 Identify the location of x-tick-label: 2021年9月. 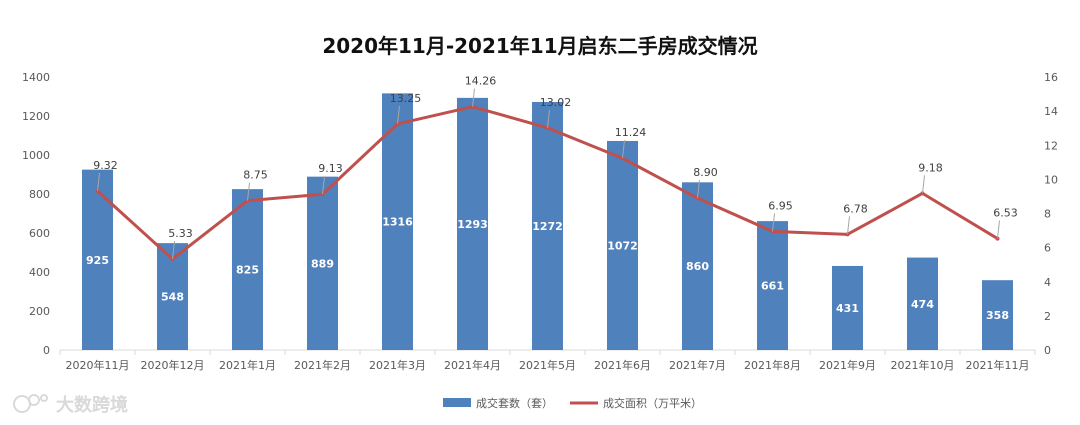
(847, 365).